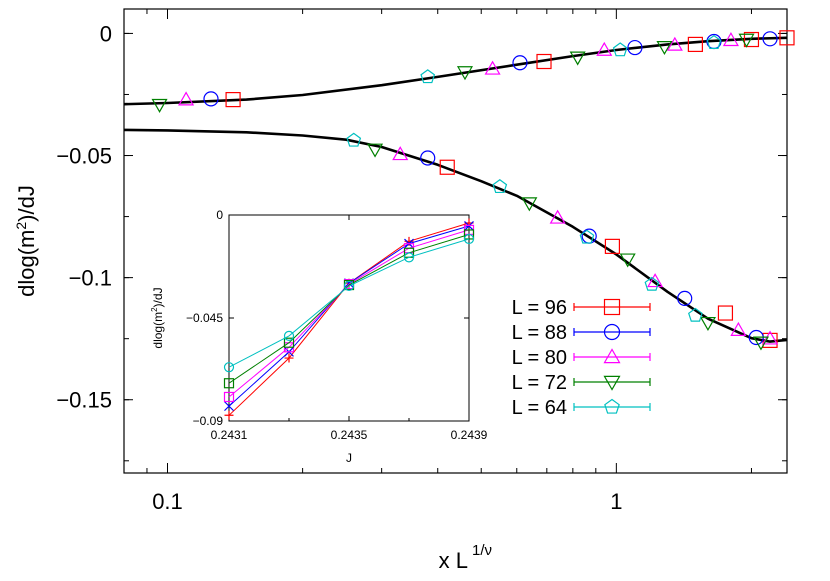 This screenshot has height=581, width=830. I want to click on inset-x-tick-label: 0.2435, so click(349, 435).